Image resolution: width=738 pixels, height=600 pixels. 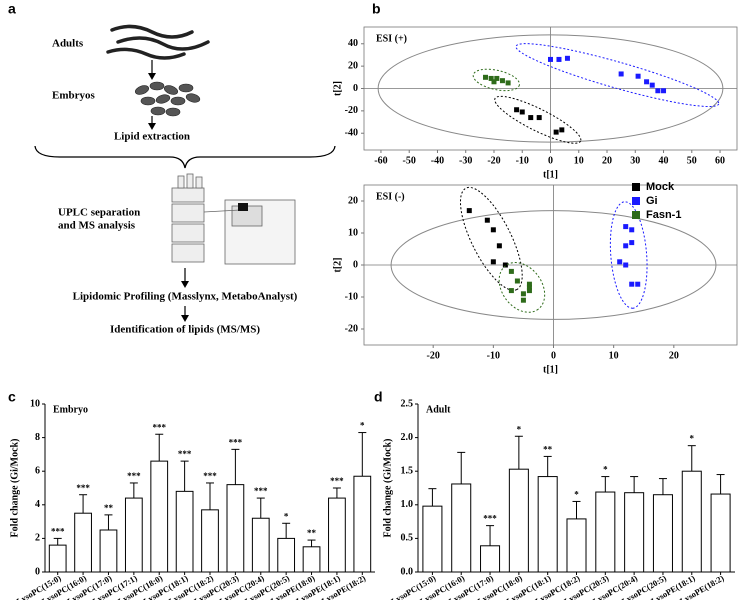 What do you see at coordinates (37, 504) in the screenshot?
I see `y-tick-label: 4` at bounding box center [37, 504].